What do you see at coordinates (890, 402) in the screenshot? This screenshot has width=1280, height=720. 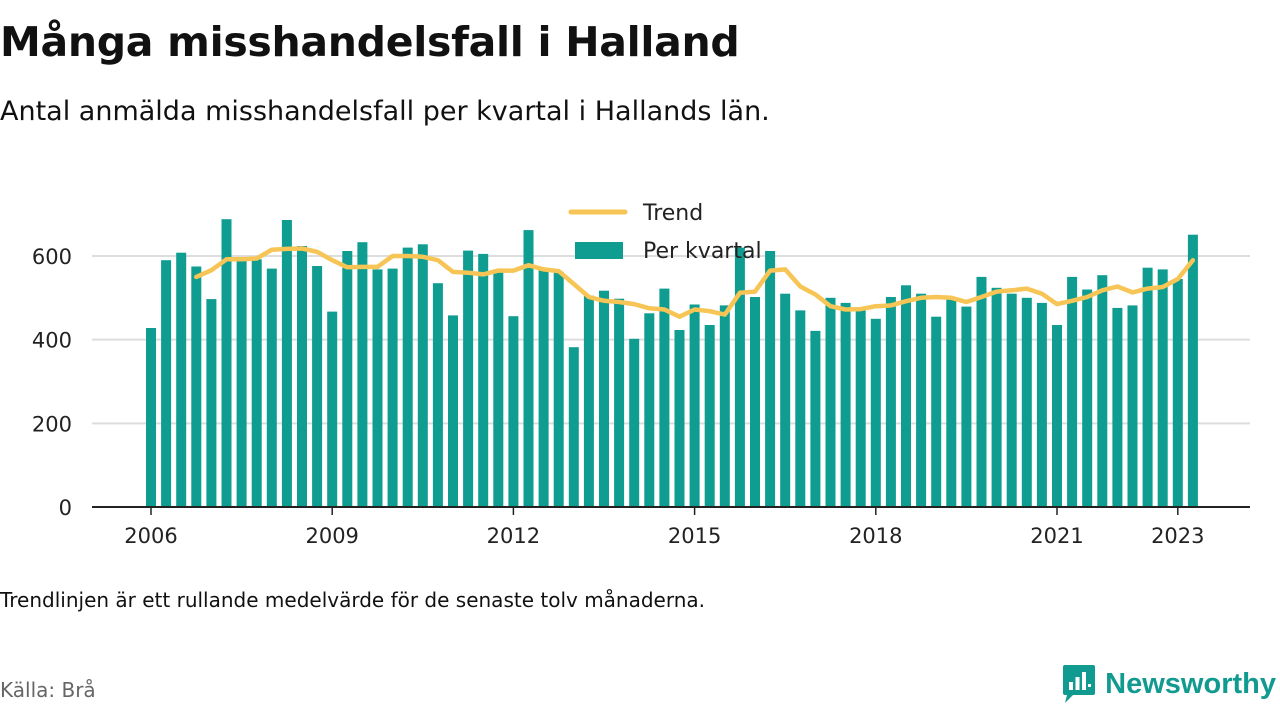 I see `bar: 2018 Q2: 502` at bounding box center [890, 402].